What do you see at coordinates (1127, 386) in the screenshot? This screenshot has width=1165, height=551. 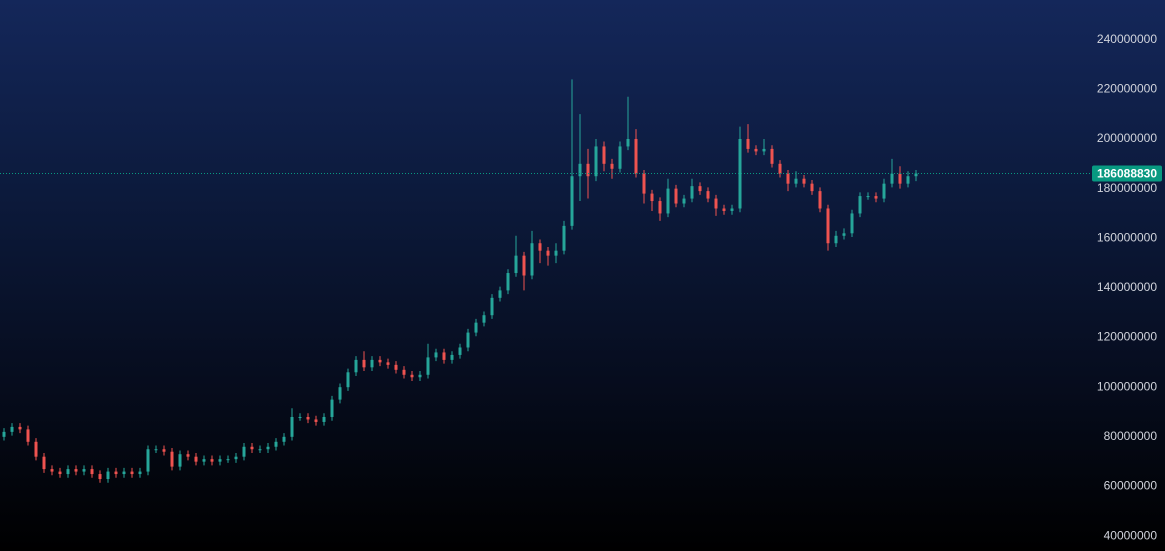 I see `y-tick-label: 100000000` at bounding box center [1127, 386].